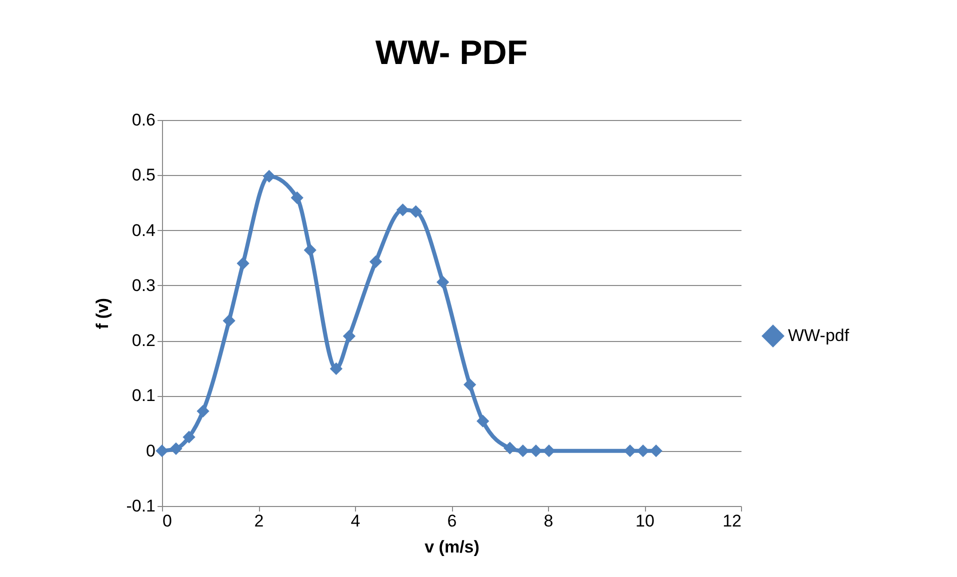 The height and width of the screenshot is (577, 957). What do you see at coordinates (151, 450) in the screenshot?
I see `y-tick-label: 0` at bounding box center [151, 450].